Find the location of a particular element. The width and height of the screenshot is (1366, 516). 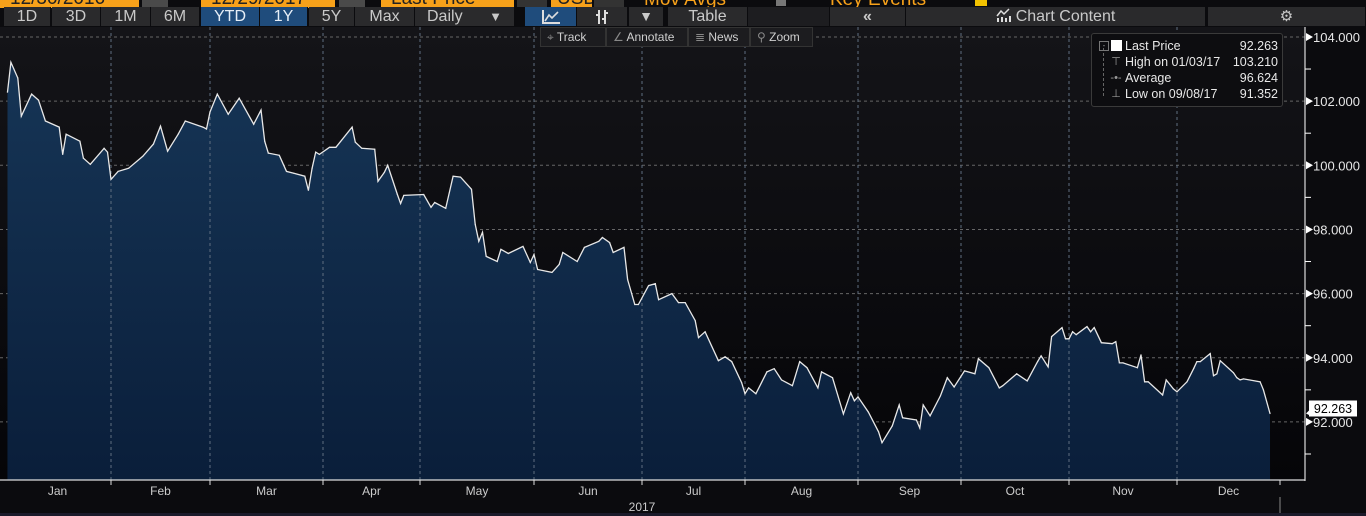

range-1y-button: 1Y is located at coordinates (284, 16).